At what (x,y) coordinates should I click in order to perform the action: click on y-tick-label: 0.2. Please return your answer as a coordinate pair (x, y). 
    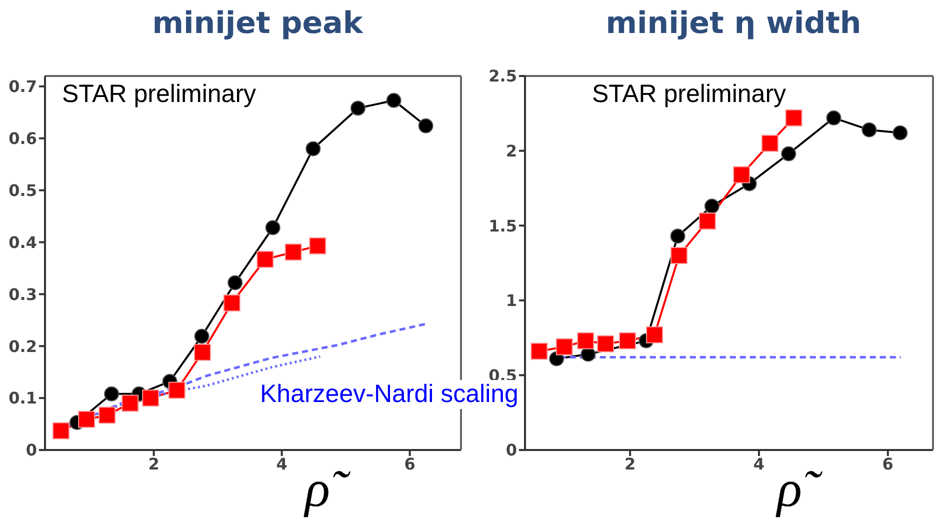
    Looking at the image, I should click on (22, 346).